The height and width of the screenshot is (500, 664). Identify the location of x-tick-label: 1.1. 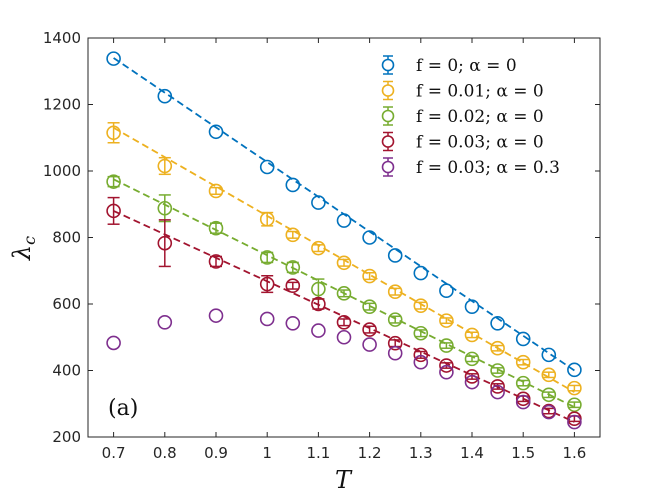
(318, 453).